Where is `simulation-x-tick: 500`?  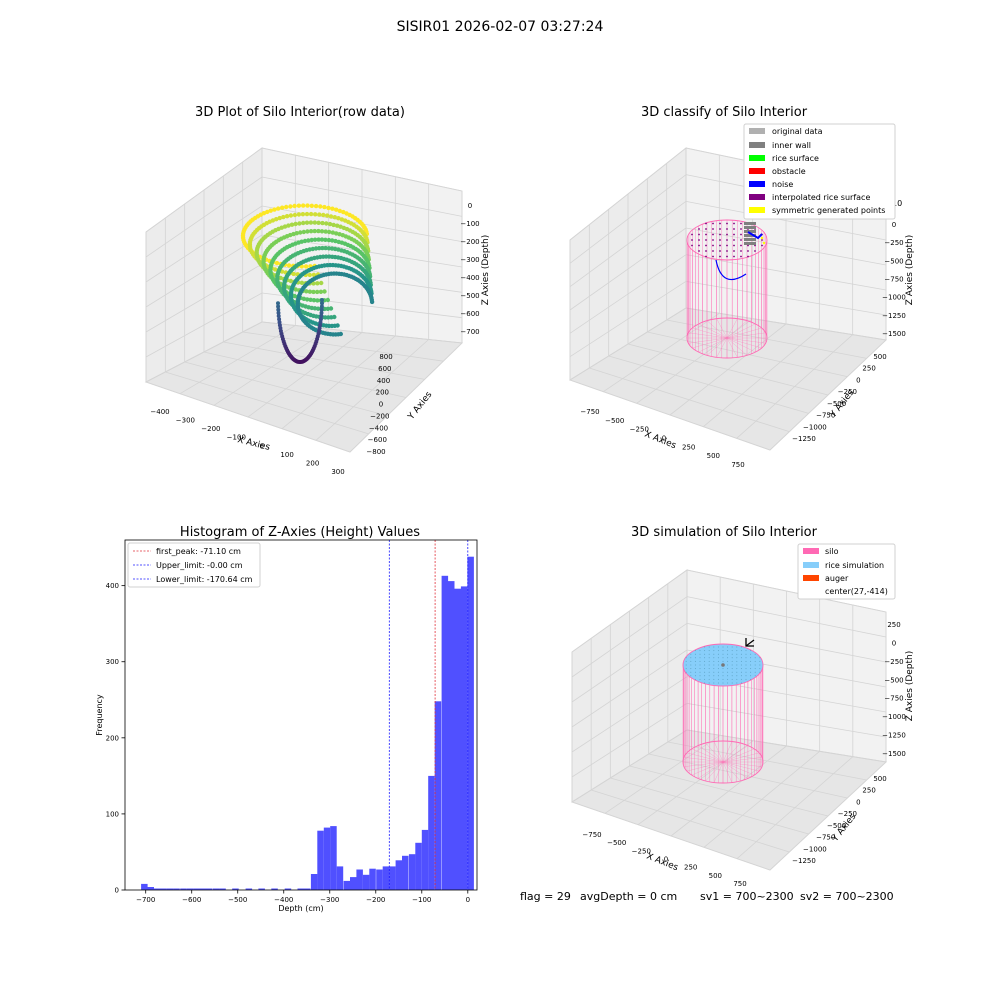 simulation-x-tick: 500 is located at coordinates (715, 876).